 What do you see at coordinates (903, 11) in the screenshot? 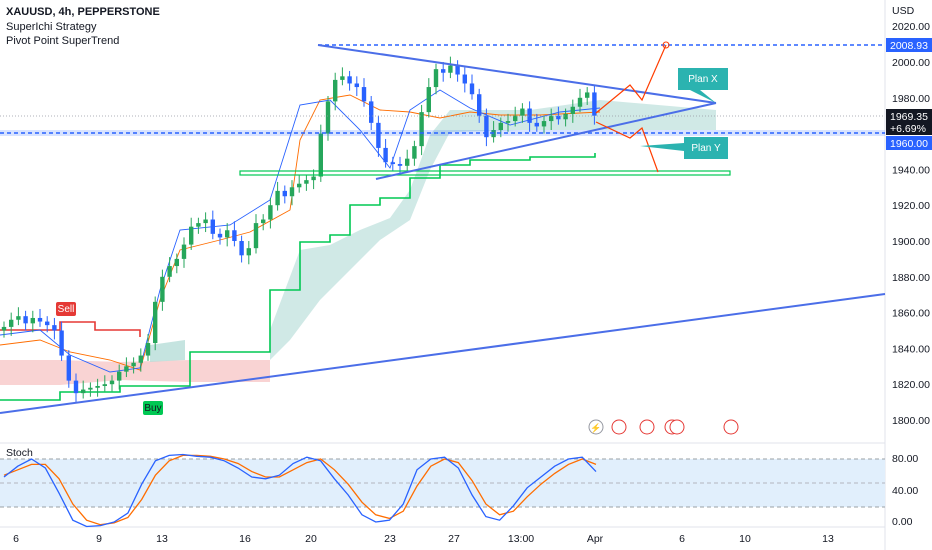
I see `currency-label: USD` at bounding box center [903, 11].